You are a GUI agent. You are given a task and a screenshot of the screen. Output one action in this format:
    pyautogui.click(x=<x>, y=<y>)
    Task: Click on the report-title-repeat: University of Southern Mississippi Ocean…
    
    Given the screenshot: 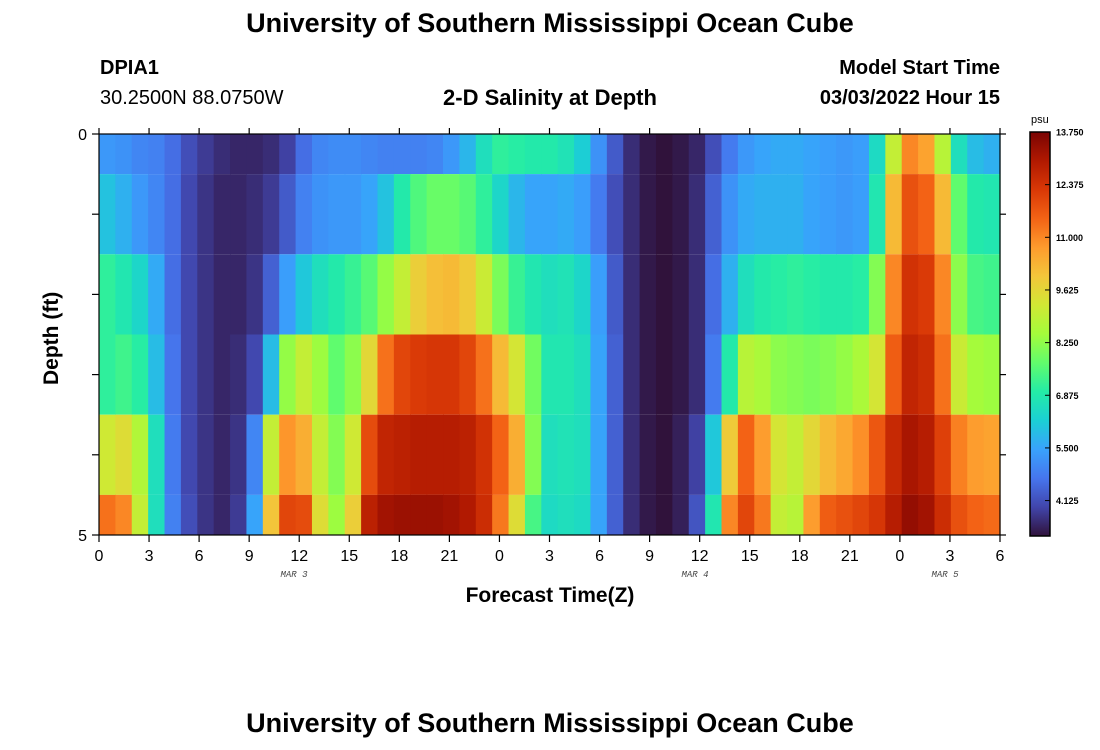 What is the action you would take?
    pyautogui.click(x=550, y=723)
    